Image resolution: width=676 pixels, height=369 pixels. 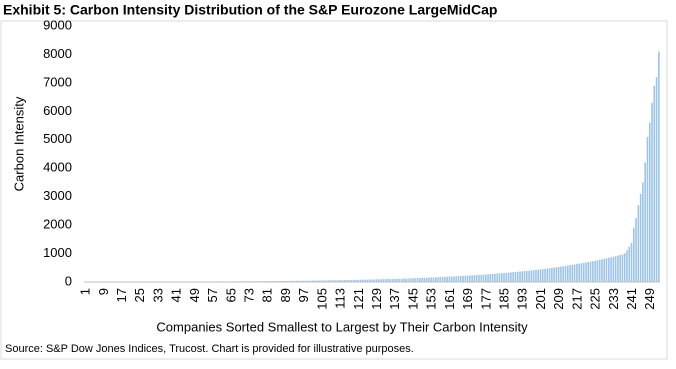 What do you see at coordinates (558, 299) in the screenshot?
I see `x-tick-label: 209` at bounding box center [558, 299].